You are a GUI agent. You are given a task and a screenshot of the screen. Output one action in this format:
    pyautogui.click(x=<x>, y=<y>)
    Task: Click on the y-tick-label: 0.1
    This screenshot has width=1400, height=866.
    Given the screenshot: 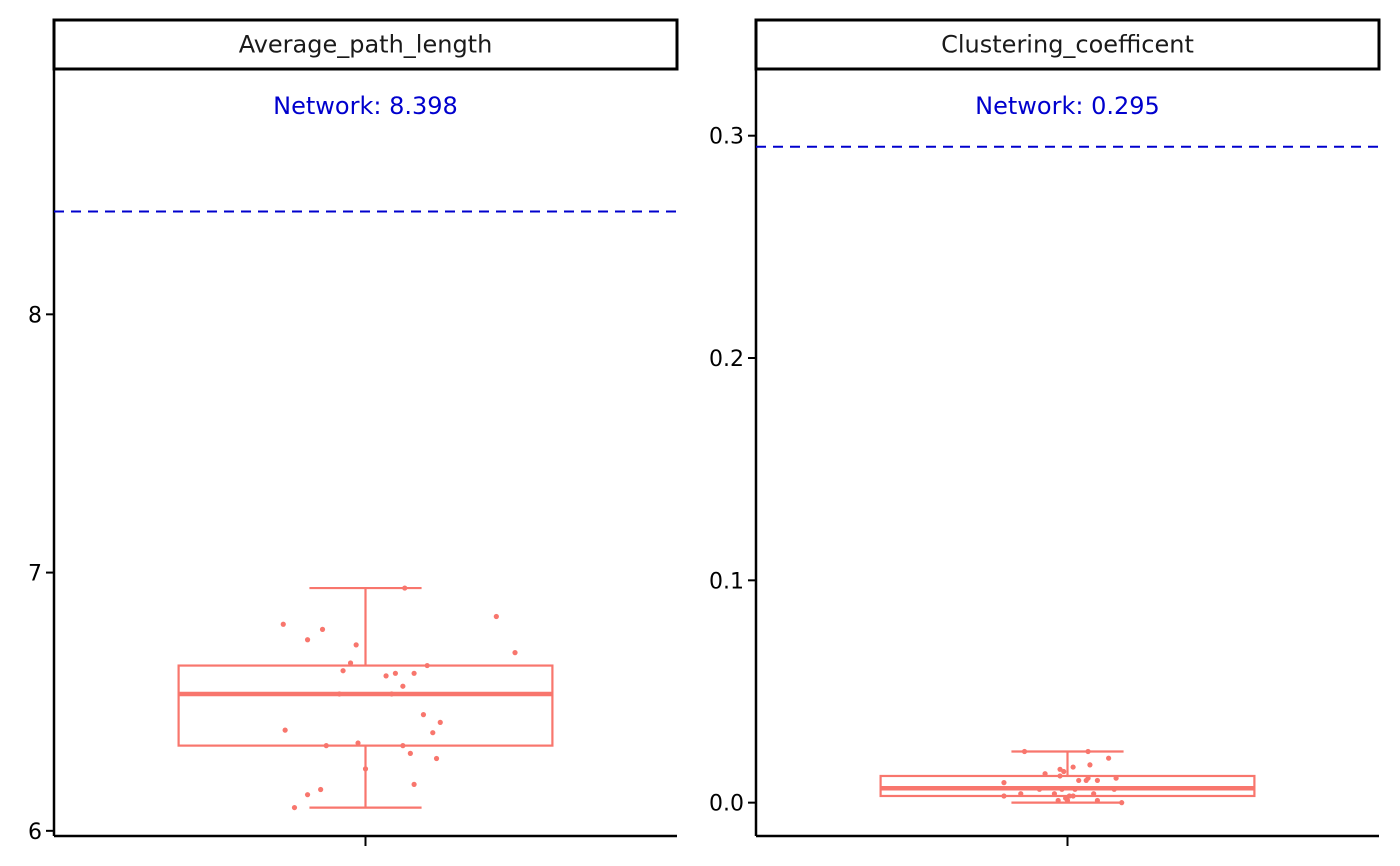 What is the action you would take?
    pyautogui.click(x=726, y=581)
    